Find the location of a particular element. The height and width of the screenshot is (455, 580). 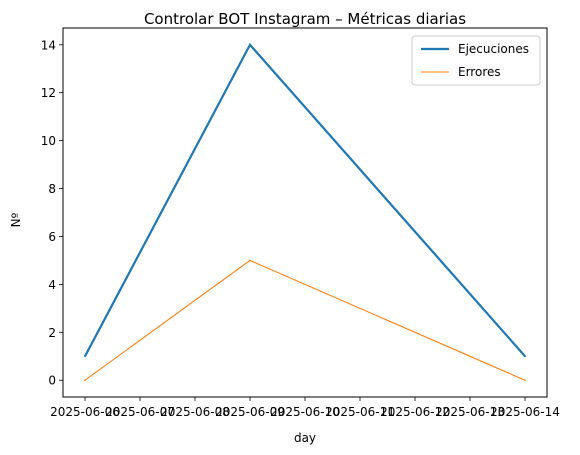

y-tick-label: 2 is located at coordinates (52, 333).